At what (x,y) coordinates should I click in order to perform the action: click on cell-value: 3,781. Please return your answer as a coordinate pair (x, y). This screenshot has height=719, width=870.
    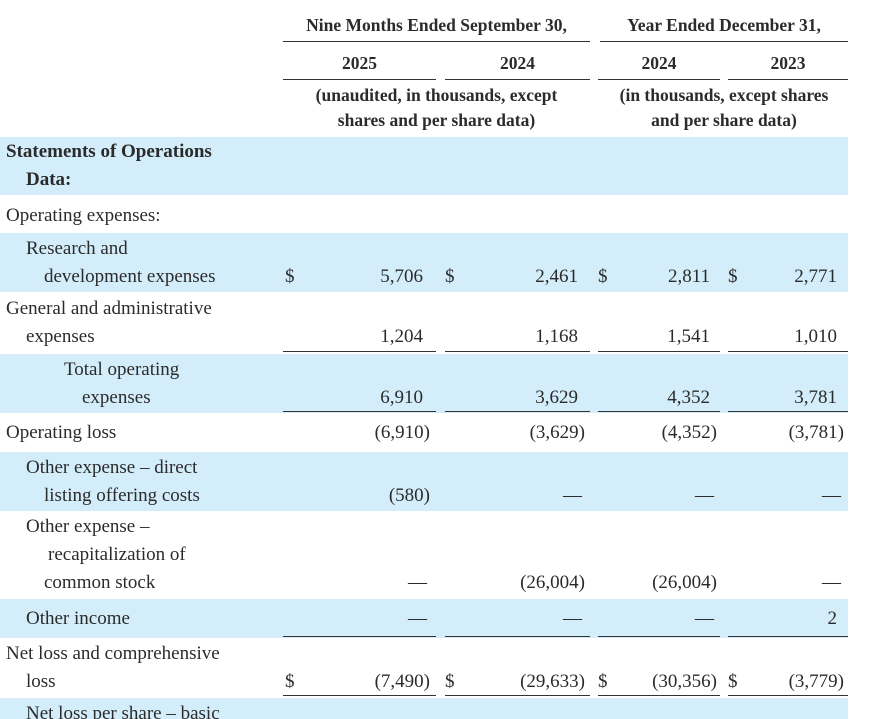
    Looking at the image, I should click on (815, 397).